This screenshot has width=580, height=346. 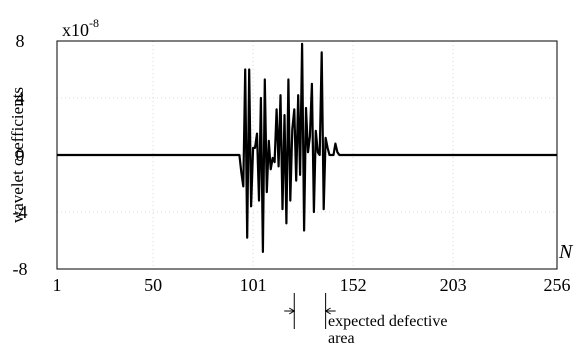 What do you see at coordinates (387, 321) in the screenshot?
I see `annotation-text-line1: expected defective` at bounding box center [387, 321].